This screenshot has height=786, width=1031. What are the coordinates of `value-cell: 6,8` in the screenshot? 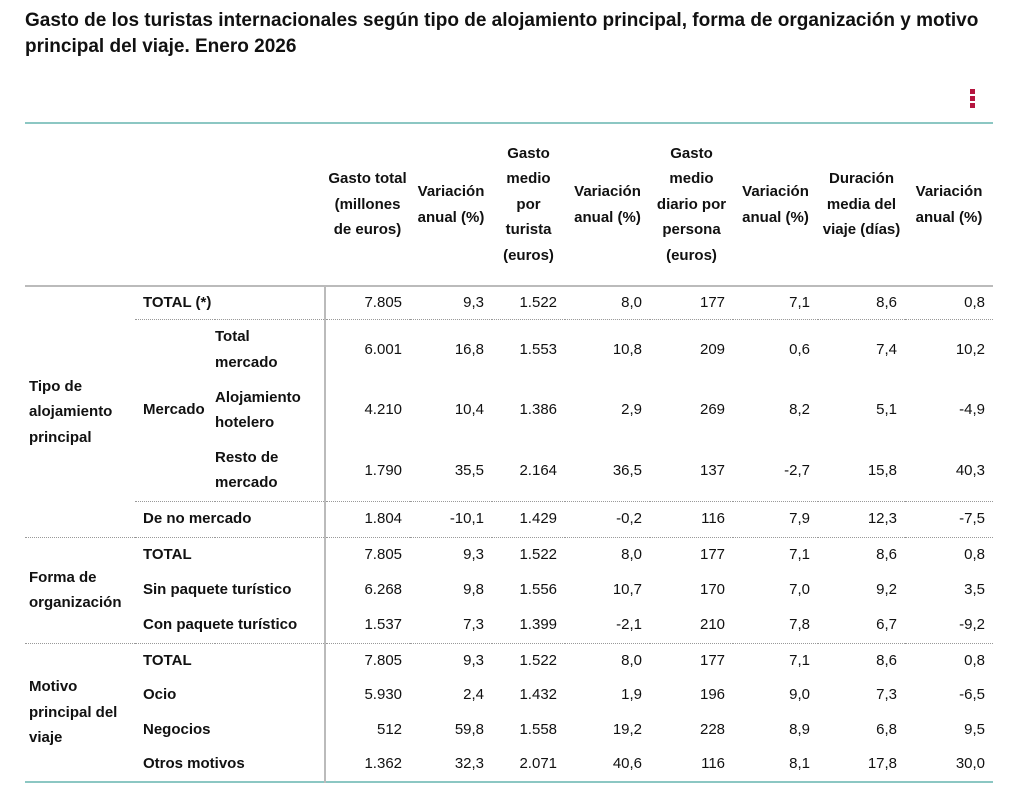 It's located at (887, 729).